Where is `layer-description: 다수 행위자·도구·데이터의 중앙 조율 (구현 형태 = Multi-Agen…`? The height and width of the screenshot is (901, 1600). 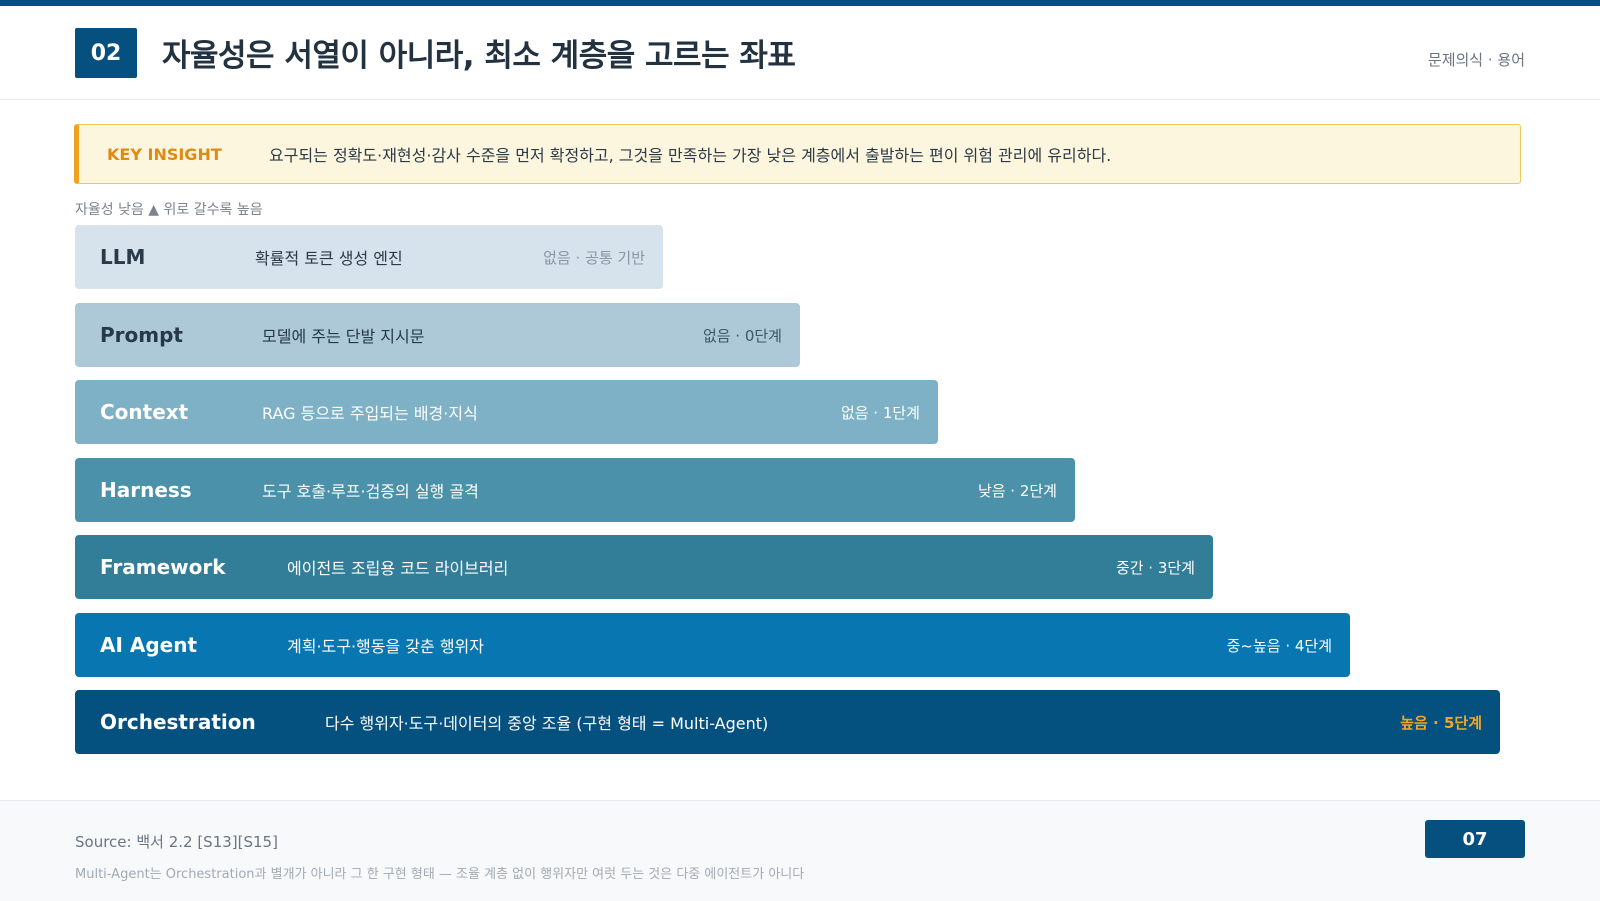 layer-description: 다수 행위자·도구·데이터의 중앙 조율 (구현 형태 = Multi-Agen… is located at coordinates (547, 723).